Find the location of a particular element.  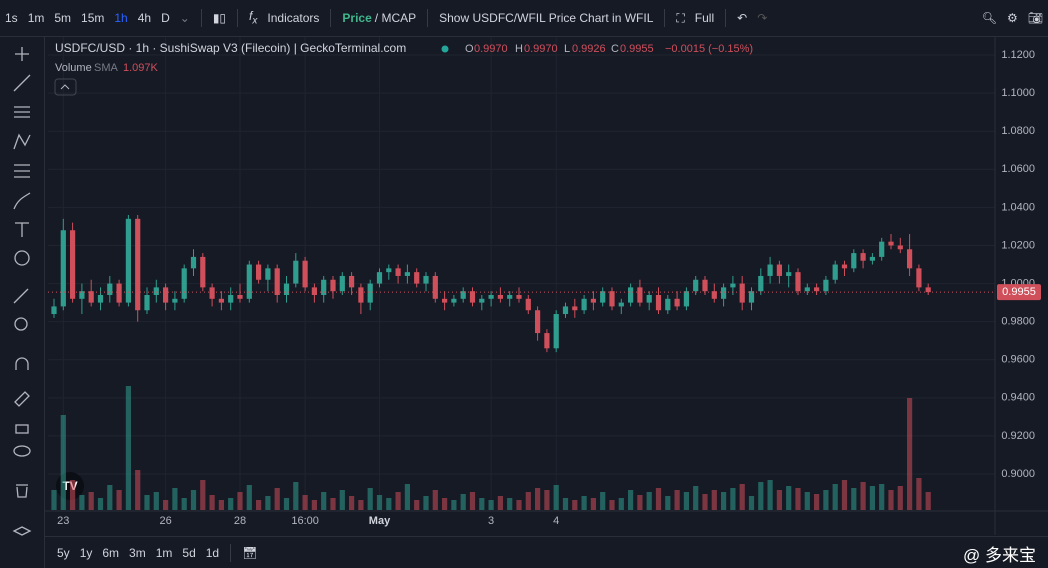

settings-button: ⚙ is located at coordinates (1012, 18).